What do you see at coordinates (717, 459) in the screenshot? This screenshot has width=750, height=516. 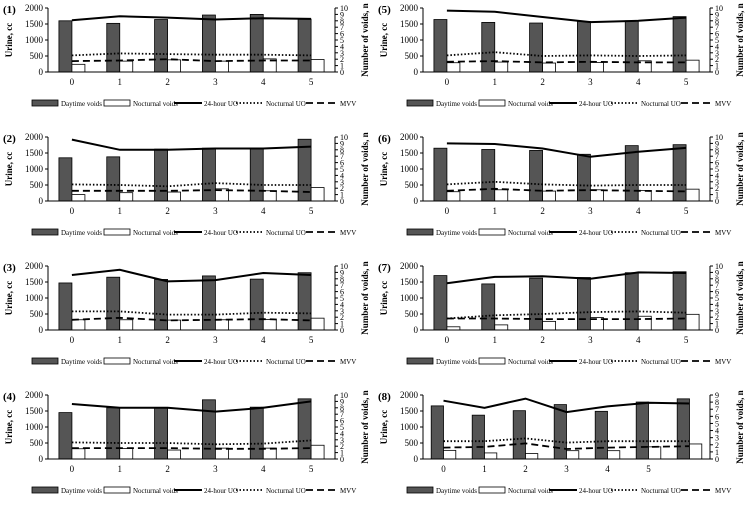 I see `y-right-tick-label: 0` at bounding box center [717, 459].